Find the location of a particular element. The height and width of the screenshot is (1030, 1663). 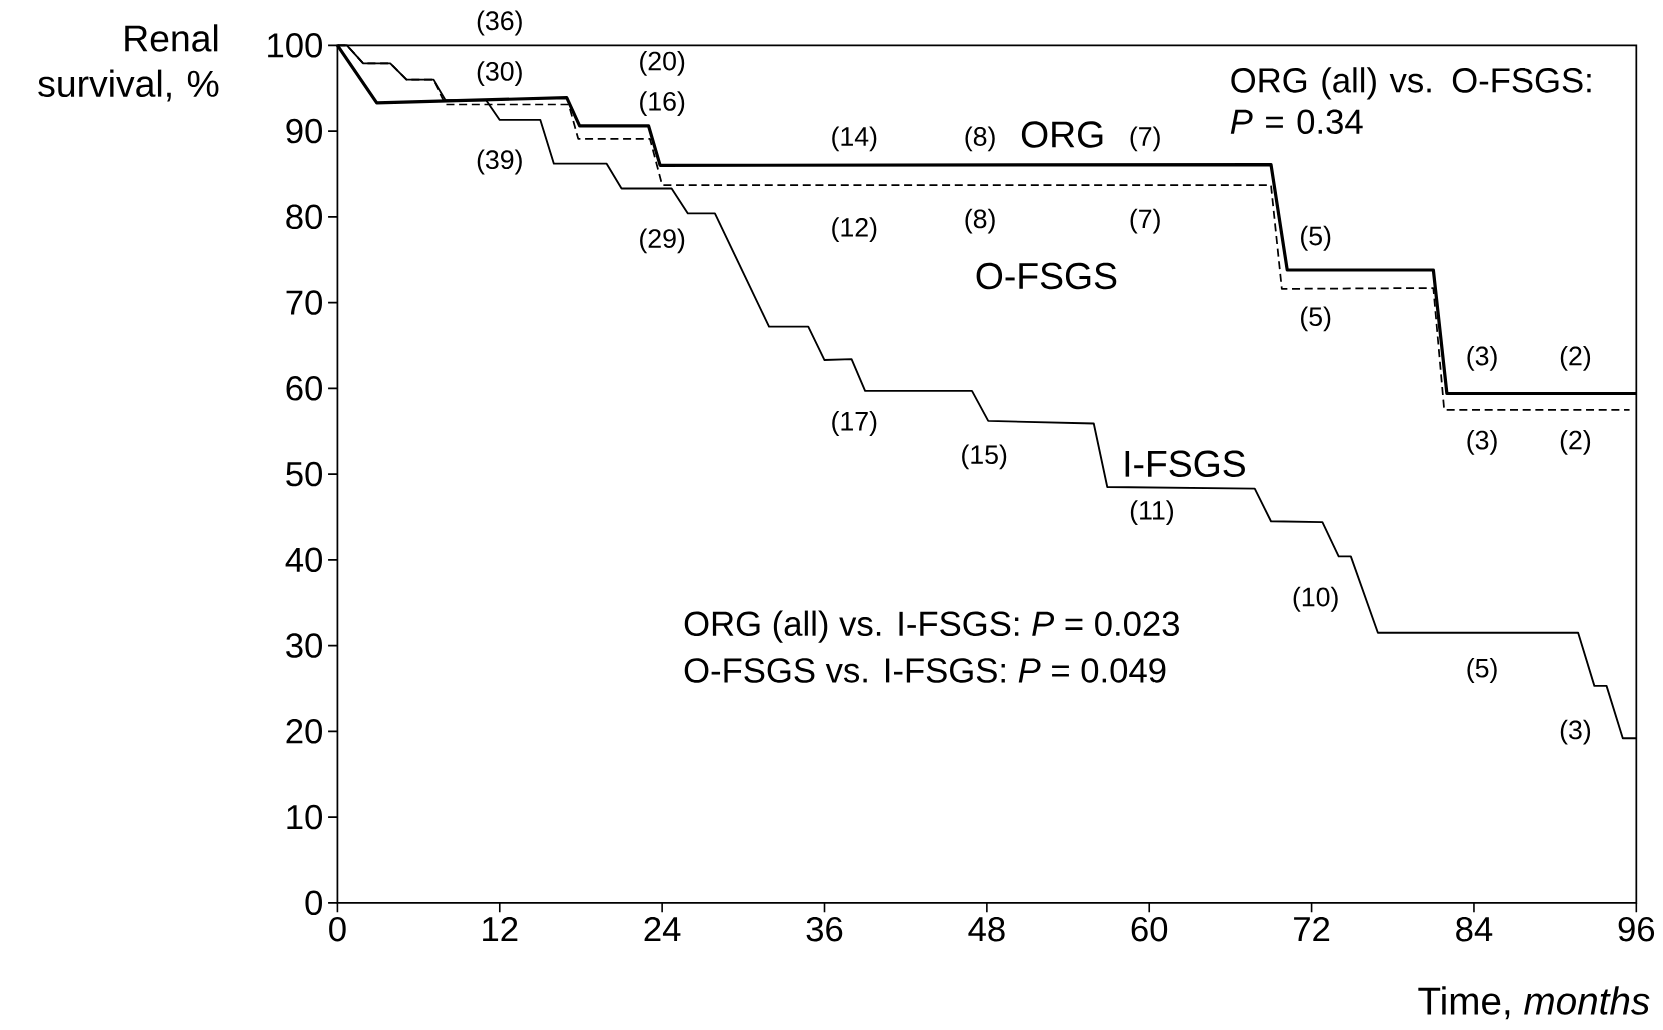

series-label: I-FSGS is located at coordinates (1185, 464).